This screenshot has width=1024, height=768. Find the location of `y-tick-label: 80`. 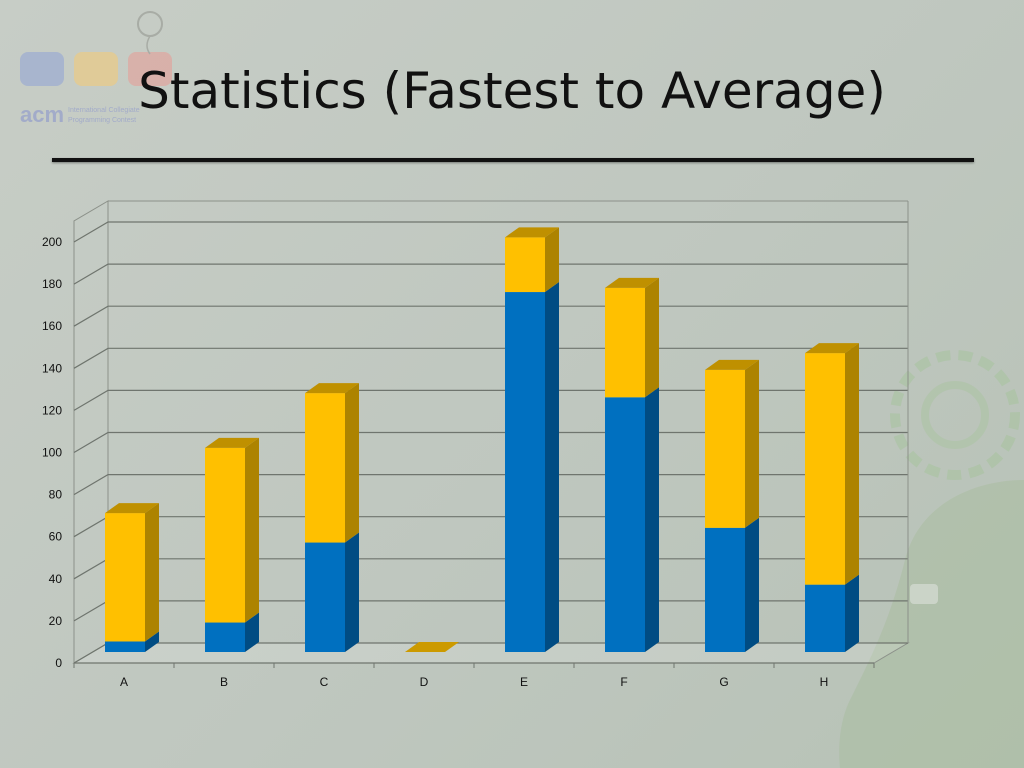

y-tick-label: 80 is located at coordinates (56, 495).